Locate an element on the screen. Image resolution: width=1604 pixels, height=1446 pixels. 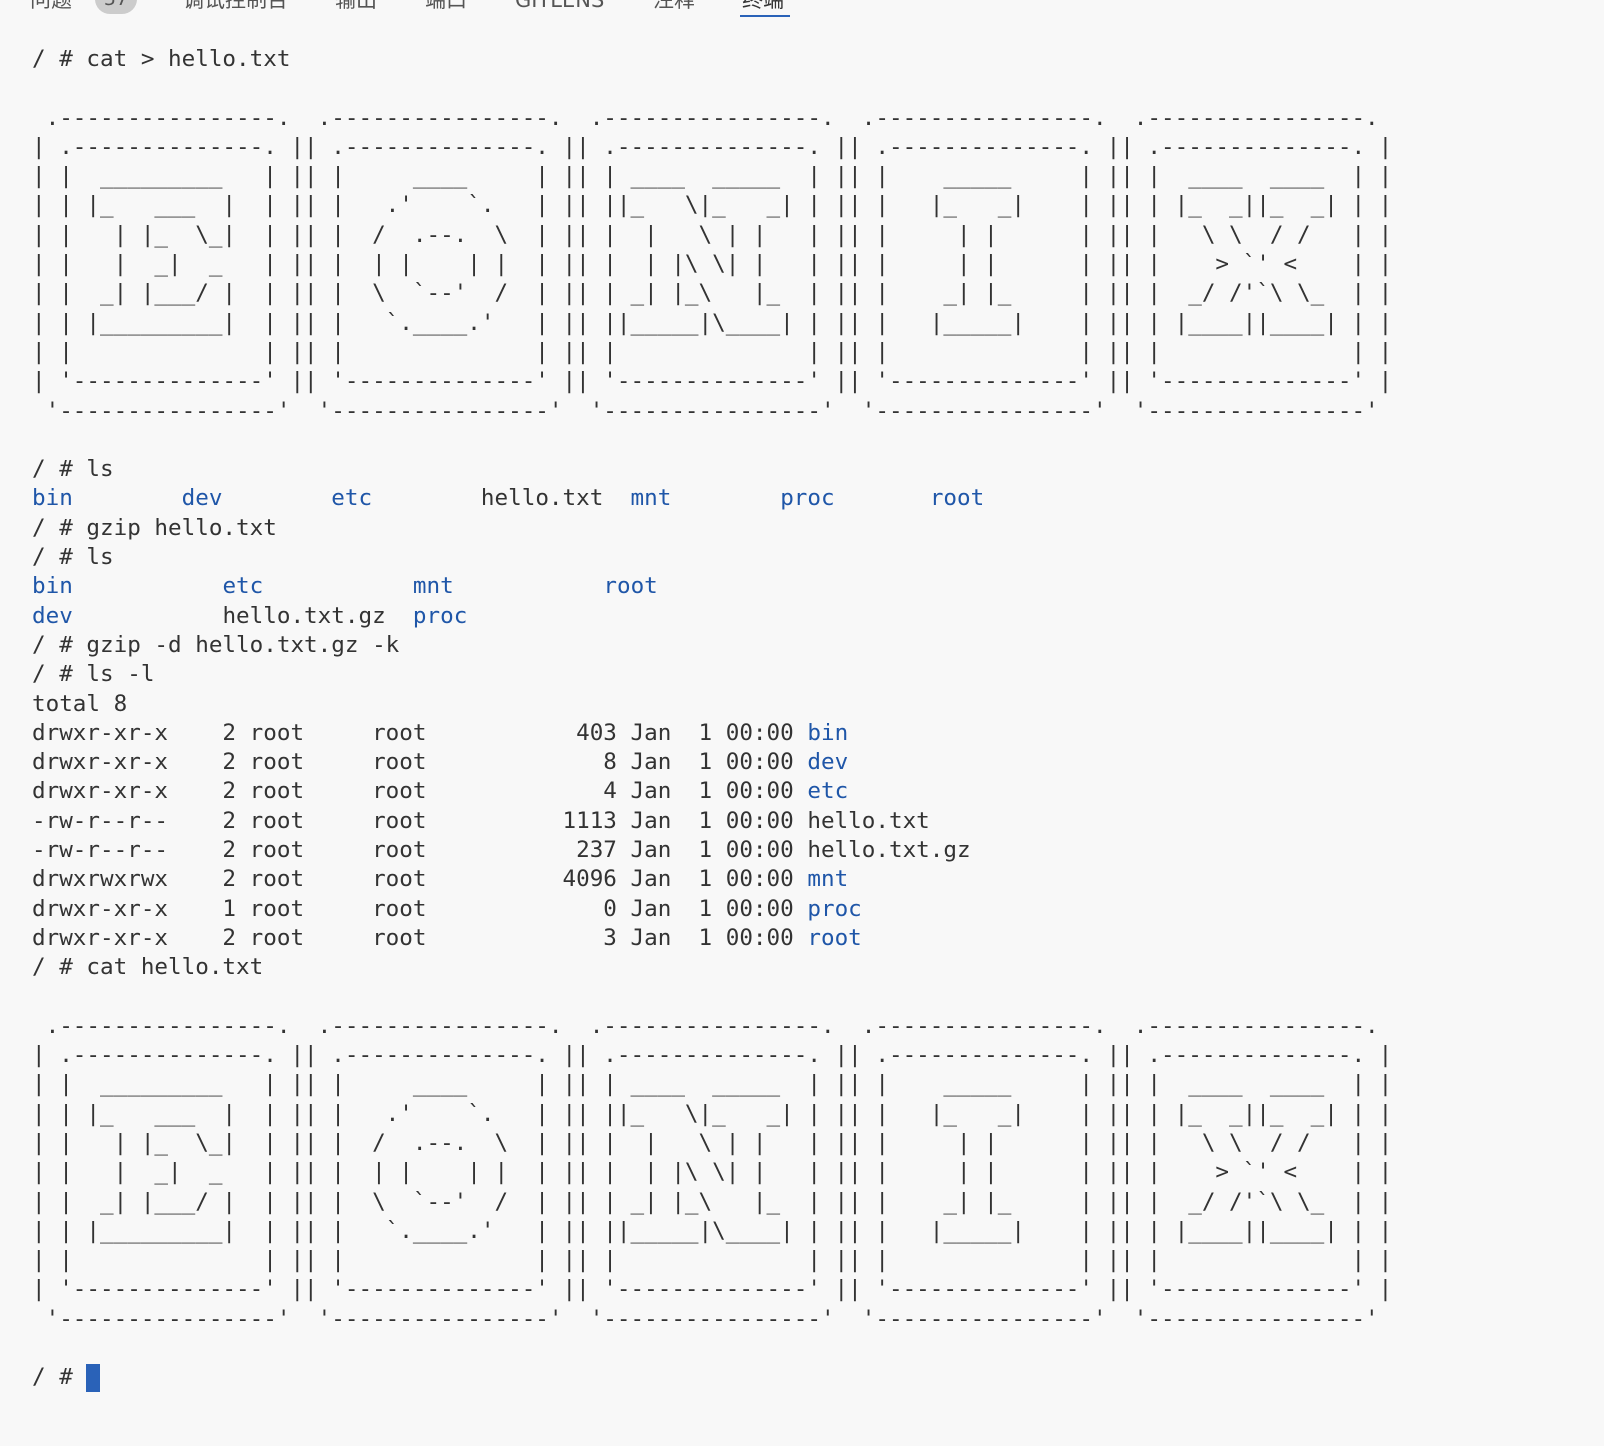
terminal-text: hello.txt.gz is located at coordinates (242, 615).